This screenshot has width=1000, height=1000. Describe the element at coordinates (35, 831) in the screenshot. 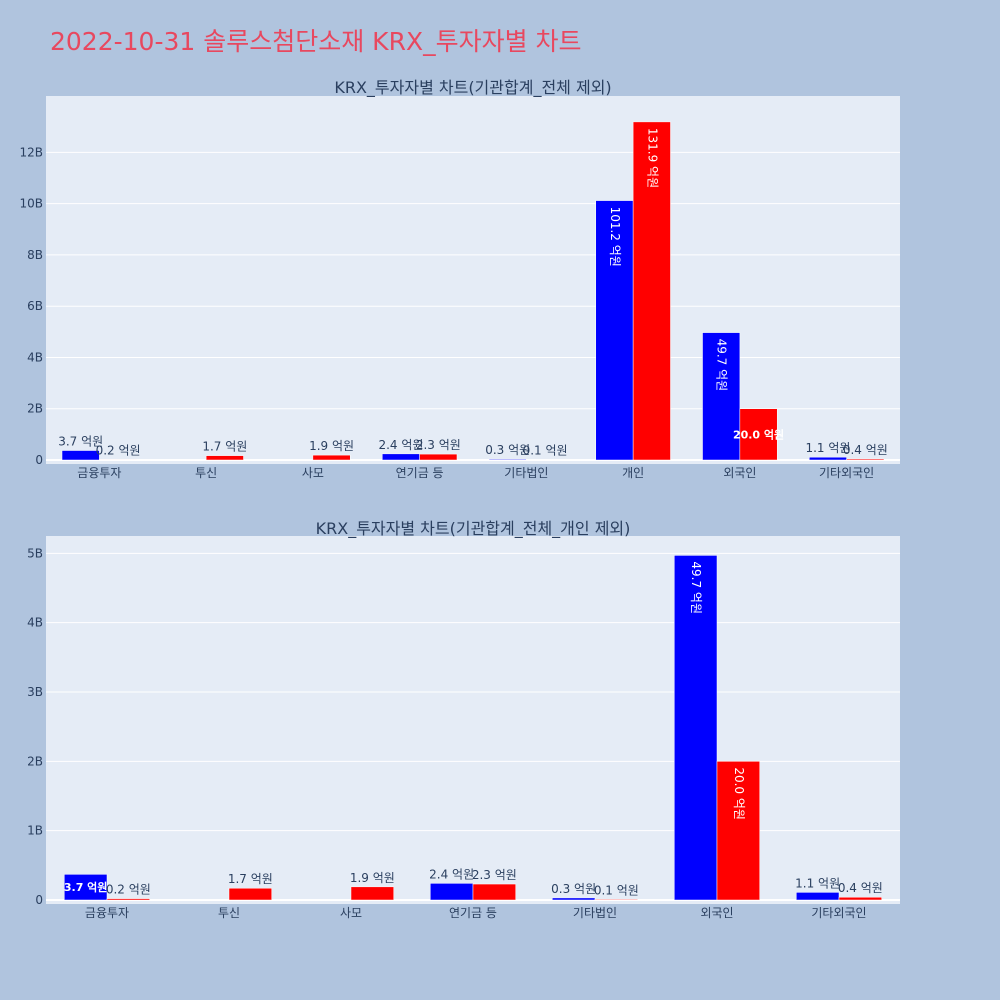

I see `y-tick-label: 1B` at that location.